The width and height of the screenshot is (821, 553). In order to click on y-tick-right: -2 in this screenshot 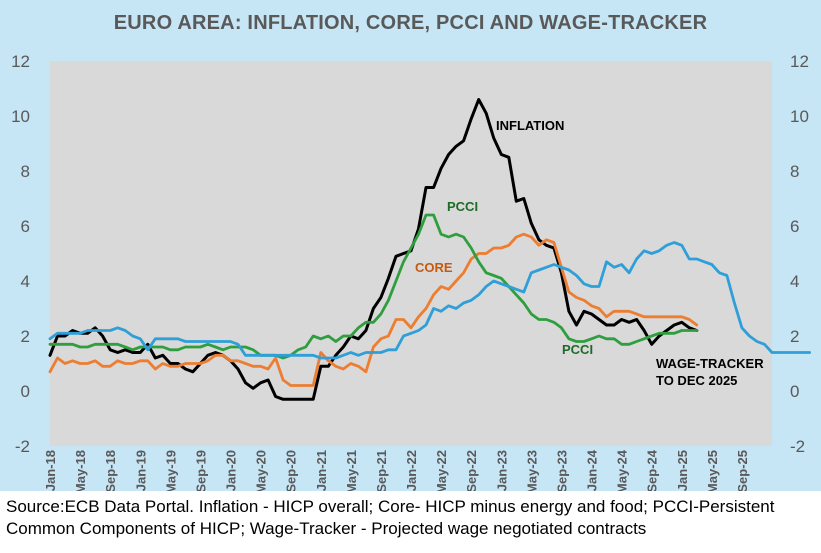, I will do `click(797, 446)`.